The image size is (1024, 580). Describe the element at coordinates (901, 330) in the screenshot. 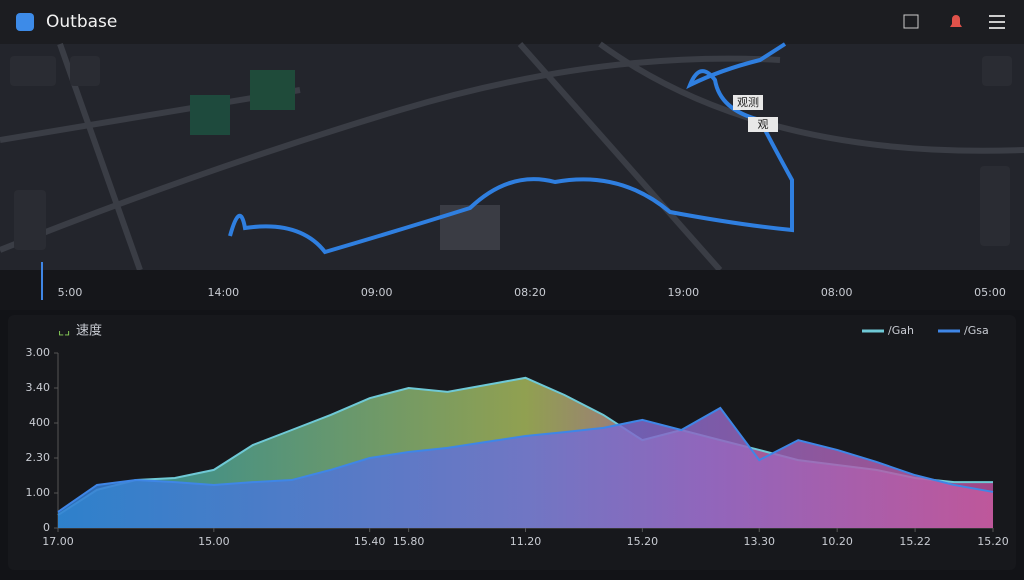

I see `legend-label: /Gah` at that location.